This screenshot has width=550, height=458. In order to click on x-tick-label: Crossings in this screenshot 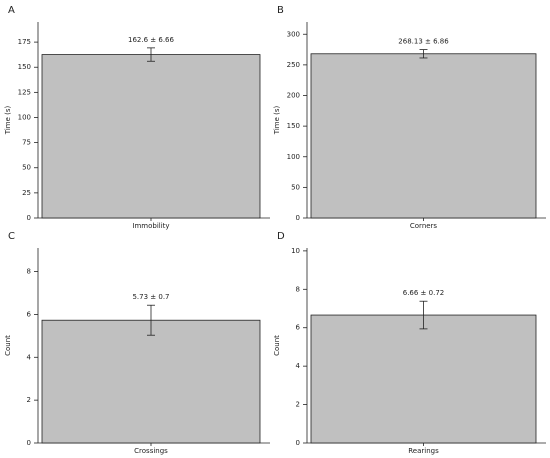, I will do `click(151, 451)`.